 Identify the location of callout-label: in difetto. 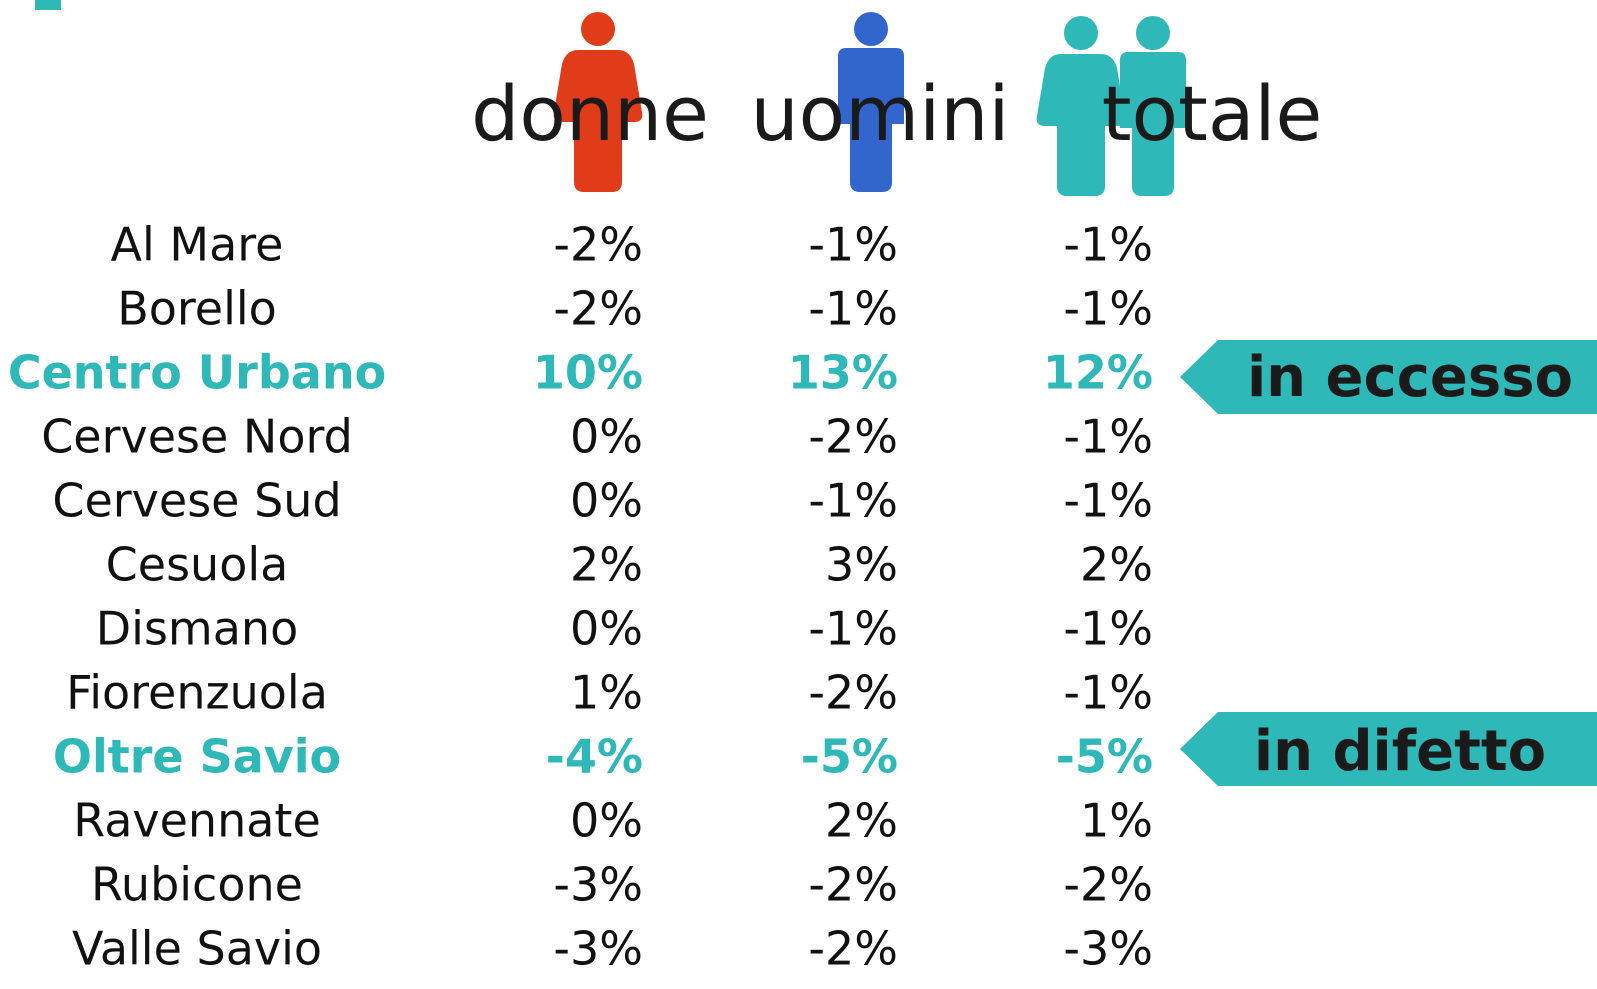
(1400, 751).